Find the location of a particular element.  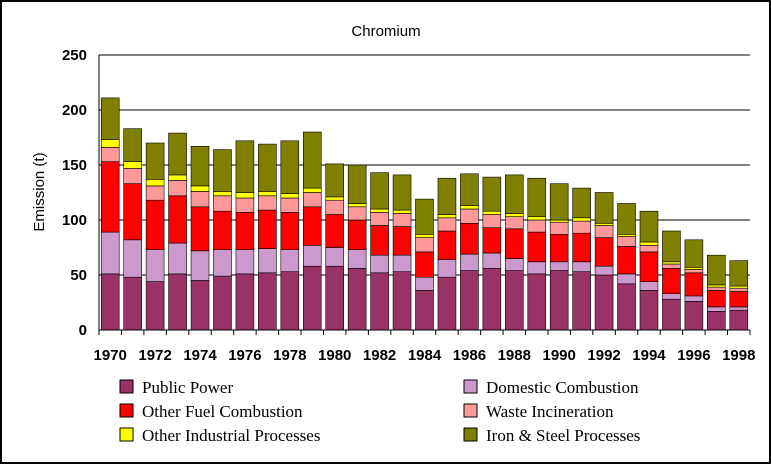

y-axis-label: Emission (t) is located at coordinates (39, 191).